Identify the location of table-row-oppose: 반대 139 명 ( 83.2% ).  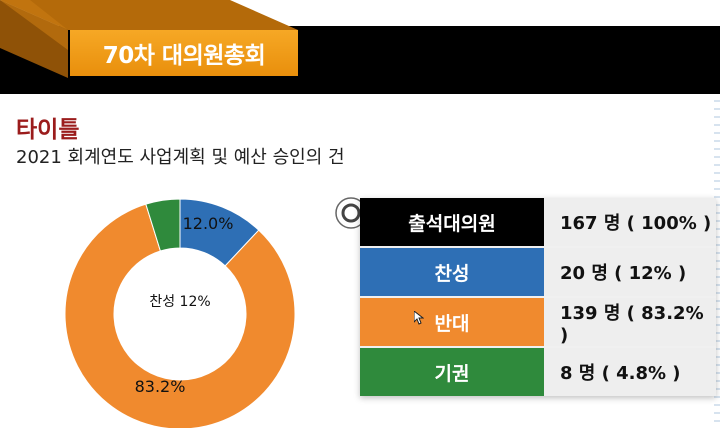
(538, 322).